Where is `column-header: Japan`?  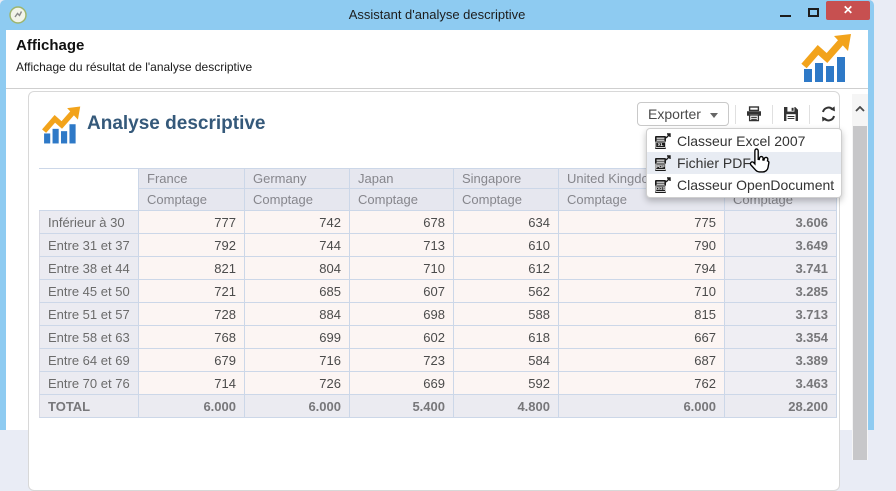
column-header: Japan is located at coordinates (402, 178).